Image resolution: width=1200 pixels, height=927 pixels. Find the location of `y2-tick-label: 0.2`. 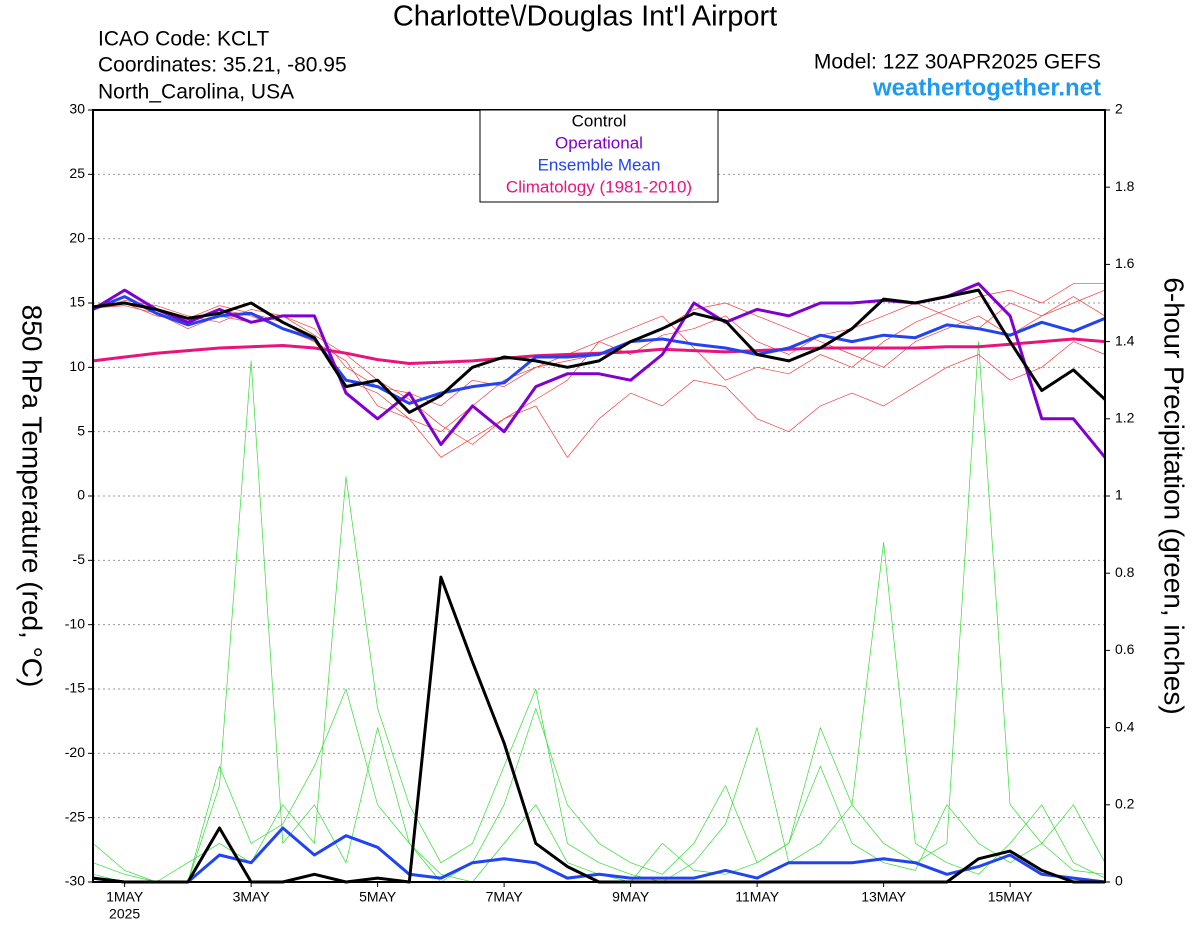

y2-tick-label: 0.2 is located at coordinates (1125, 804).